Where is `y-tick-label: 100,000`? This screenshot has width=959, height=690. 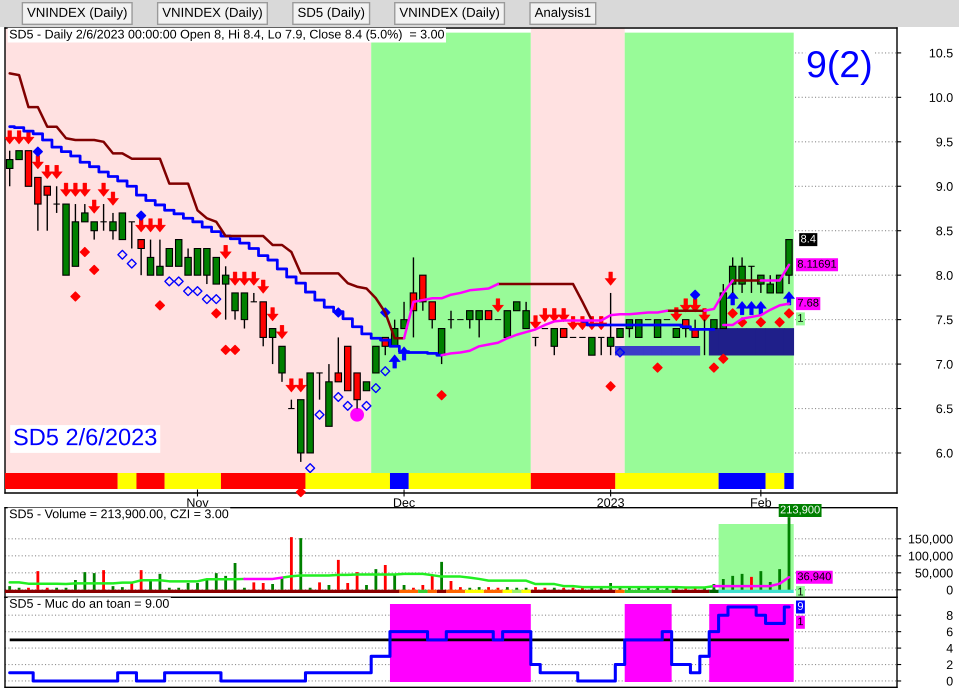
y-tick-label: 100,000 is located at coordinates (930, 557).